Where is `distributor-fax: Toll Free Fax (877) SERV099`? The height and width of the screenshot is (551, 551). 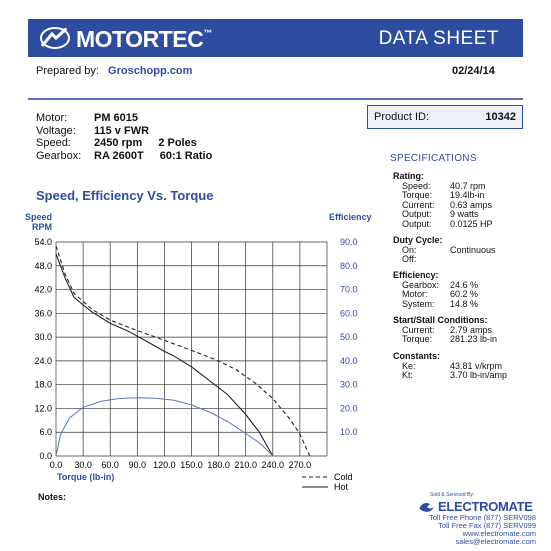
distributor-fax: Toll Free Fax (877) SERV099 is located at coordinates (487, 525).